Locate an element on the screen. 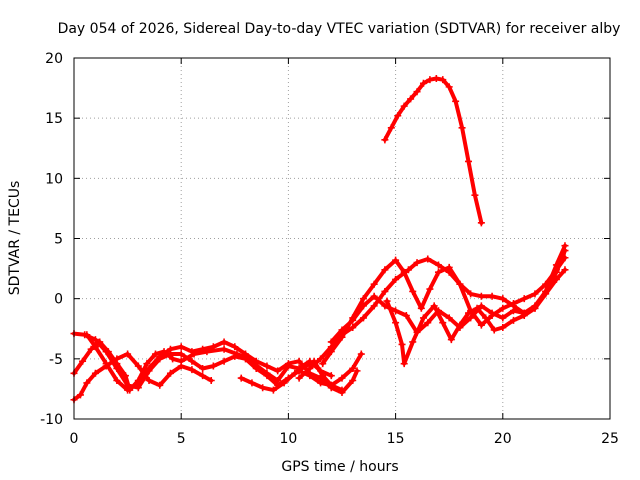  y-tick-label: 0 is located at coordinates (58, 300).